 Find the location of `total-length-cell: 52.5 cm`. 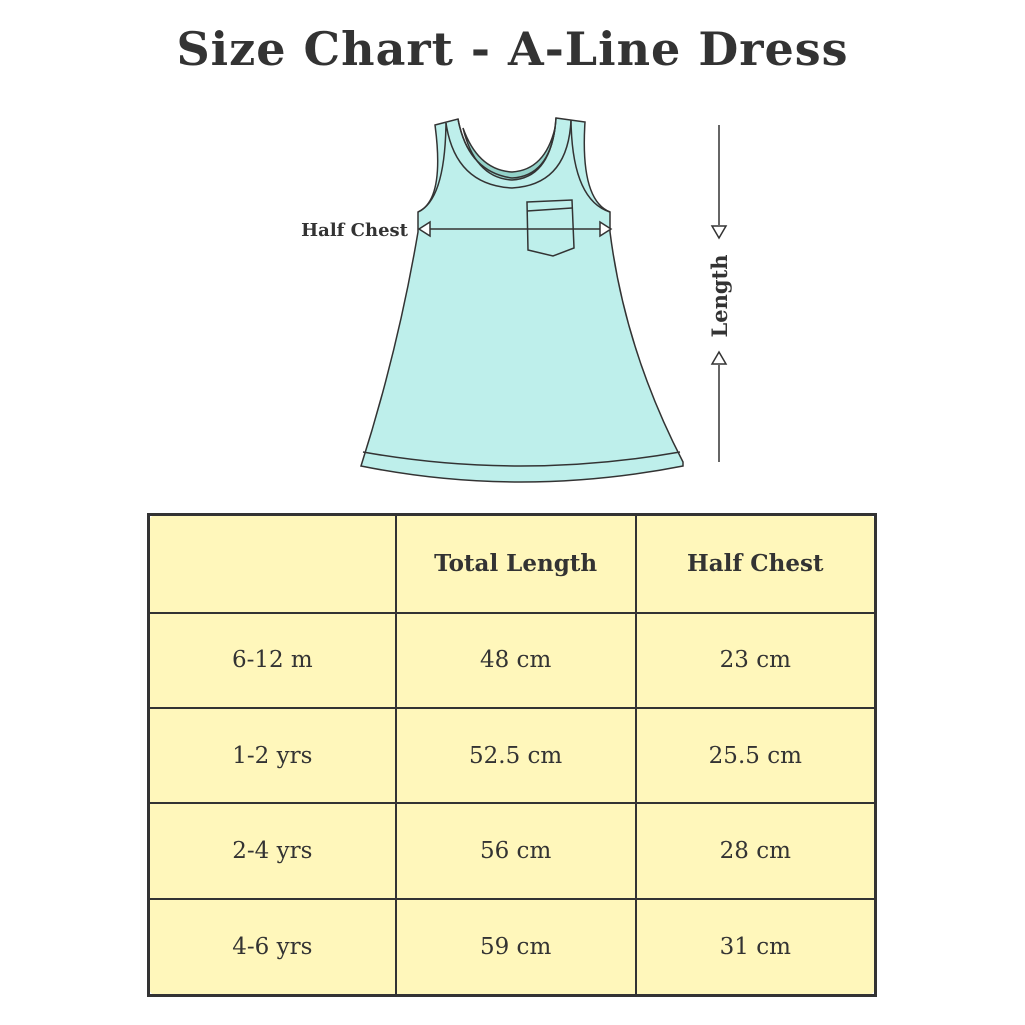

total-length-cell: 52.5 cm is located at coordinates (515, 755).